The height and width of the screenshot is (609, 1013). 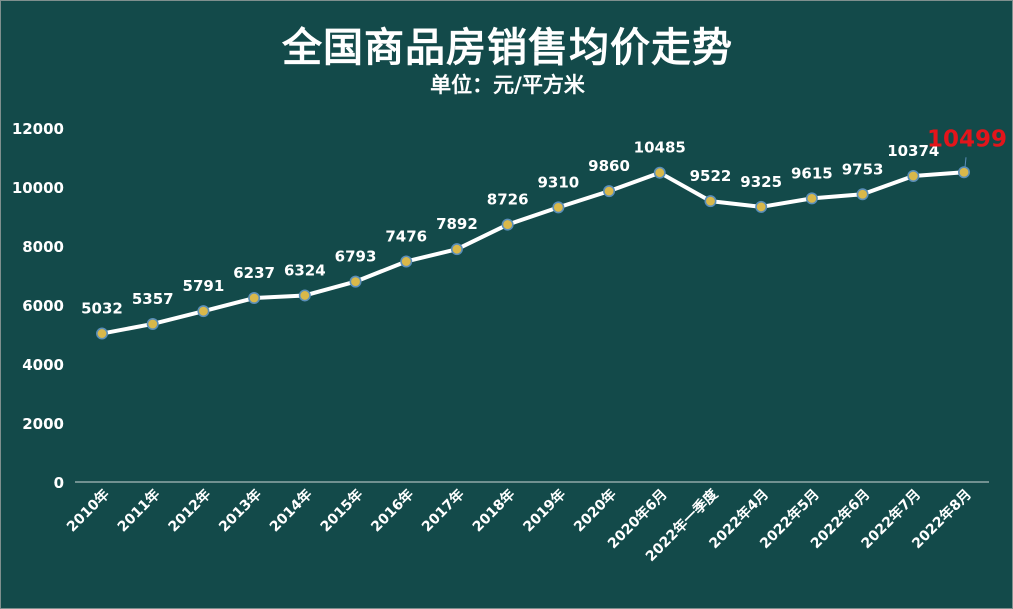 I want to click on chart-subtitle: 单位：元/平方米, so click(x=507, y=85).